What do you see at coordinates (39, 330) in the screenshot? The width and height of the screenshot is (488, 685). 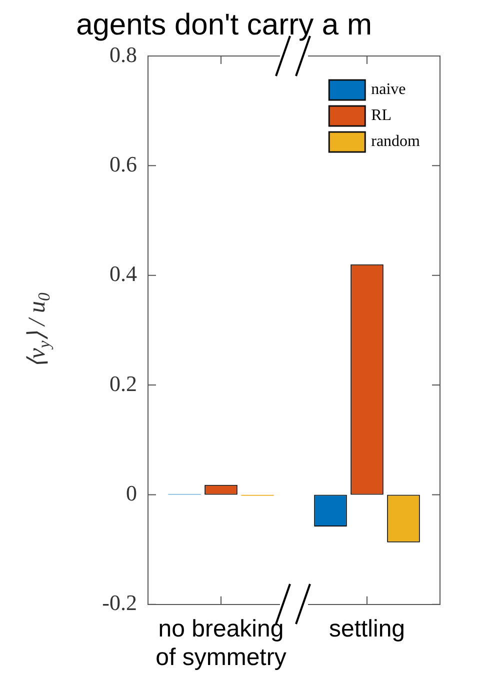 I see `y-axis-title: ⟨vy⟩ / u0` at bounding box center [39, 330].